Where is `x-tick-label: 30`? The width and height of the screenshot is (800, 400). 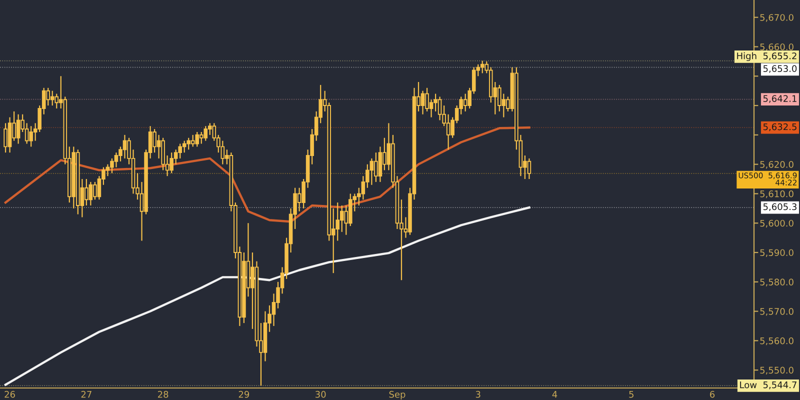
x-tick-label: 30 is located at coordinates (321, 394).